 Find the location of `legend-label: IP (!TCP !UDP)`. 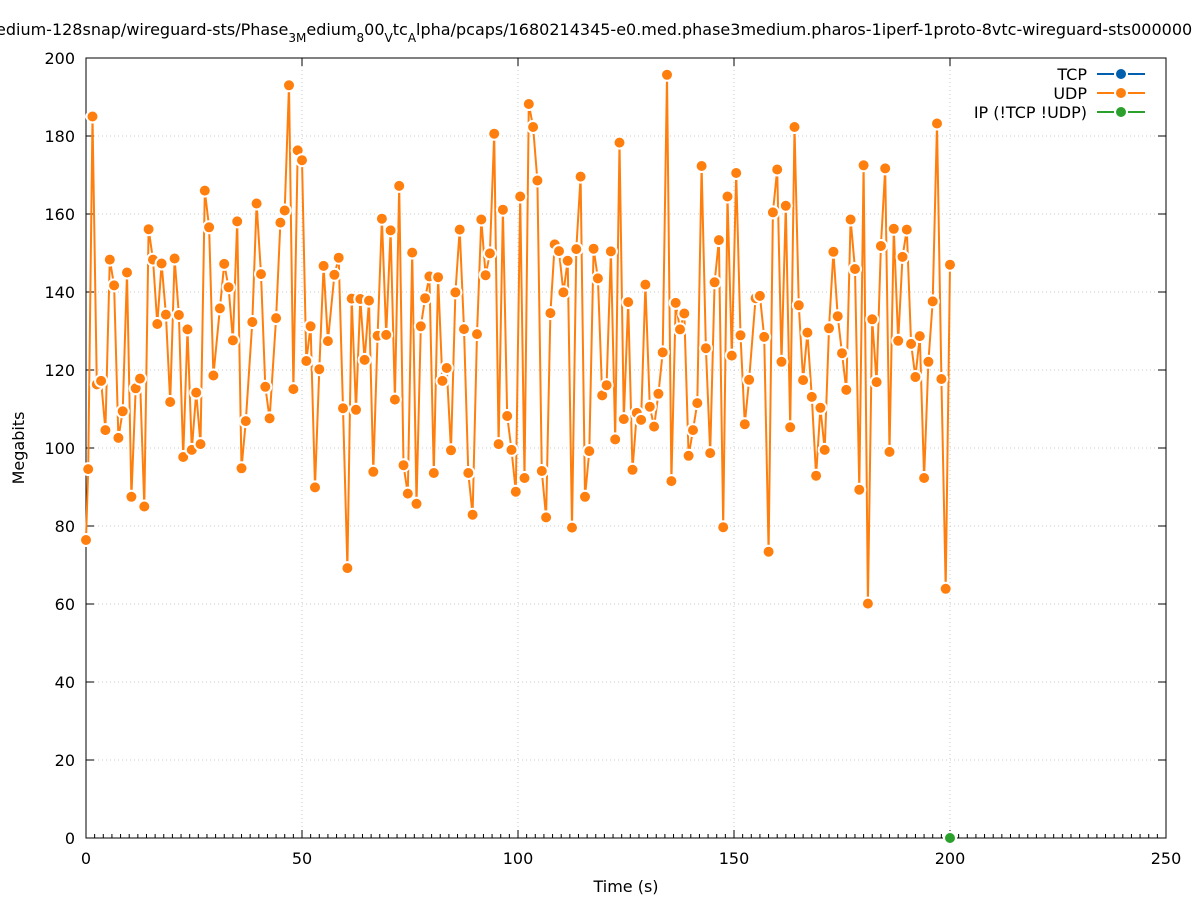

legend-label: IP (!TCP !UDP) is located at coordinates (1030, 112).